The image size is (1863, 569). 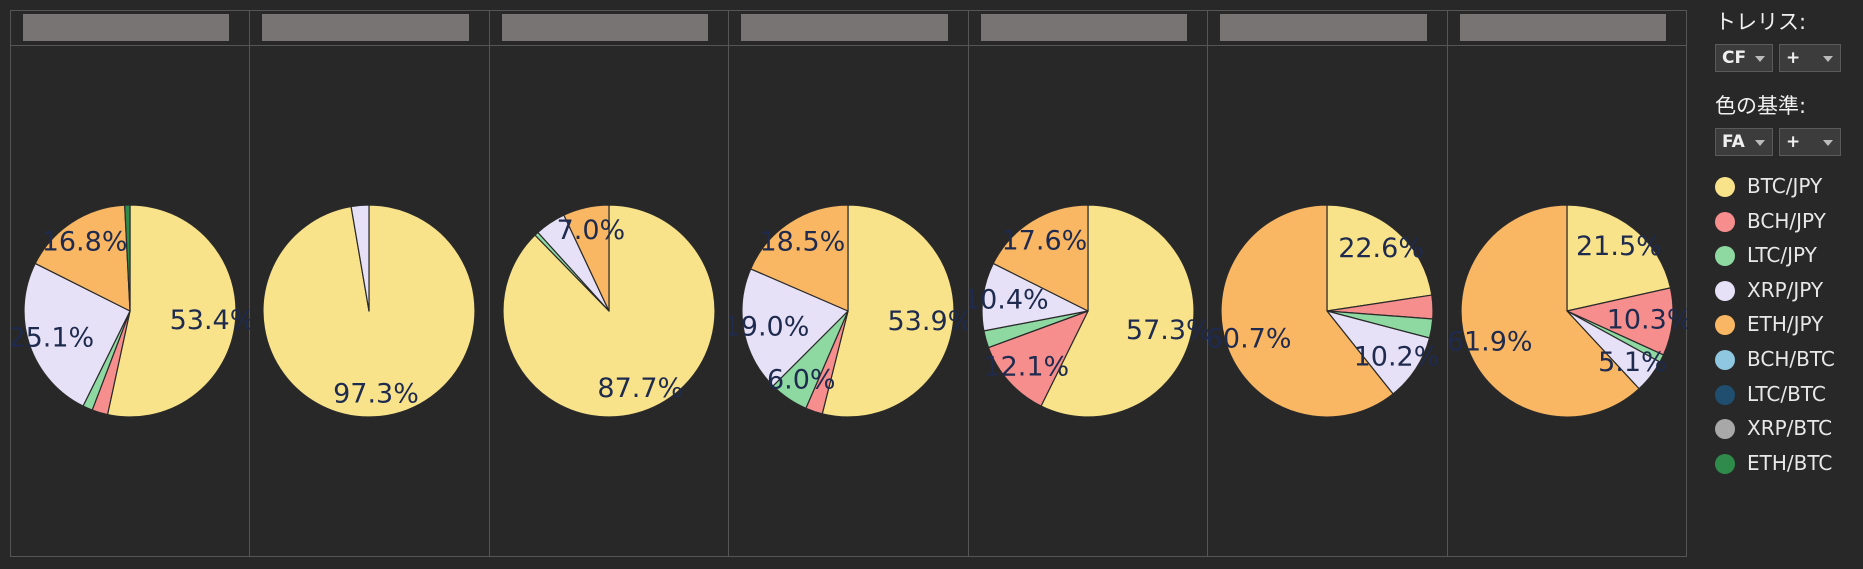 I want to click on slice-data-label: 53.4%, so click(x=210, y=320).